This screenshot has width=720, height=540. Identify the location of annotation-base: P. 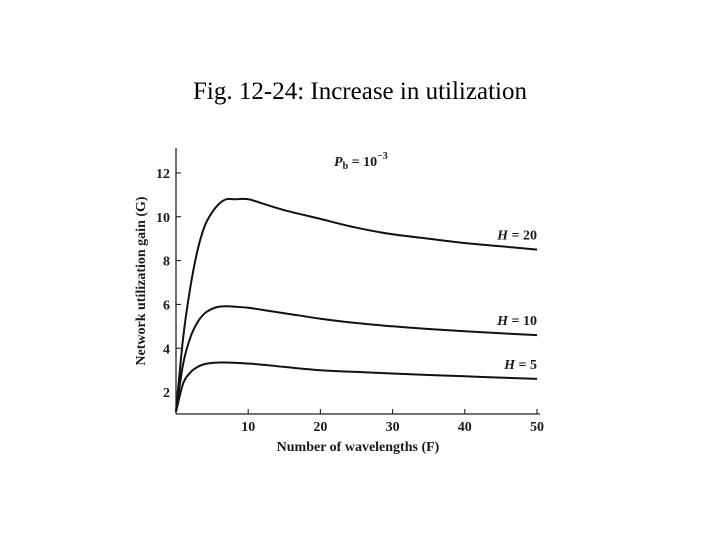
(338, 162).